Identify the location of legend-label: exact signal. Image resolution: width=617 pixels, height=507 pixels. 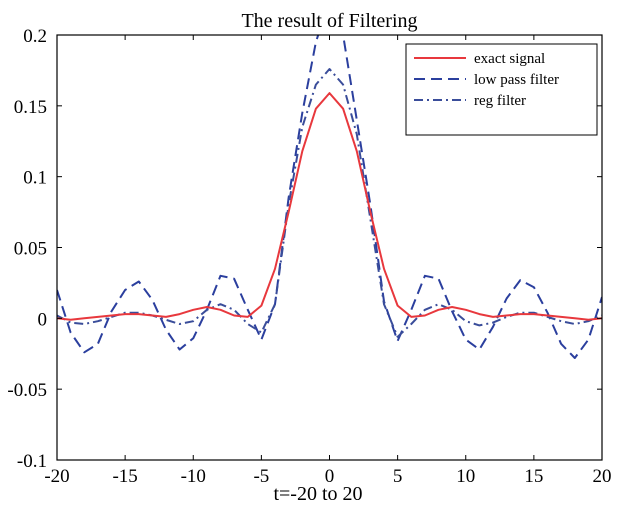
(509, 59).